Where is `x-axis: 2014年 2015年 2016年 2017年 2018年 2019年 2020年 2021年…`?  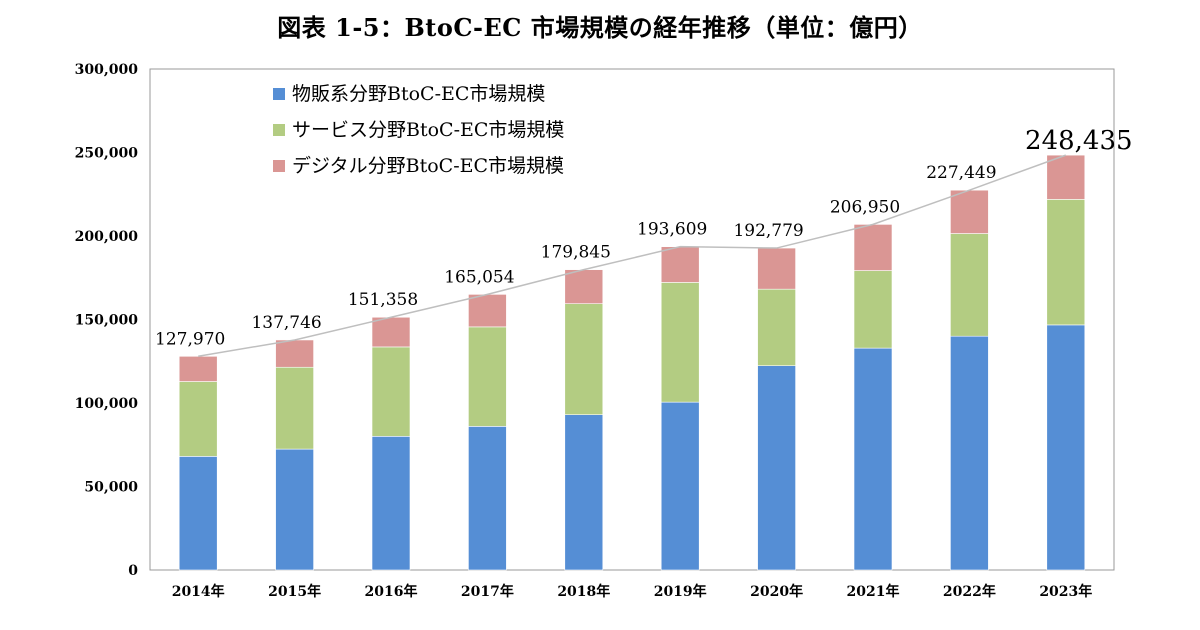
x-axis: 2014年 2015年 2016年 2017年 2018年 2019年 2020年 2021年… is located at coordinates (632, 591).